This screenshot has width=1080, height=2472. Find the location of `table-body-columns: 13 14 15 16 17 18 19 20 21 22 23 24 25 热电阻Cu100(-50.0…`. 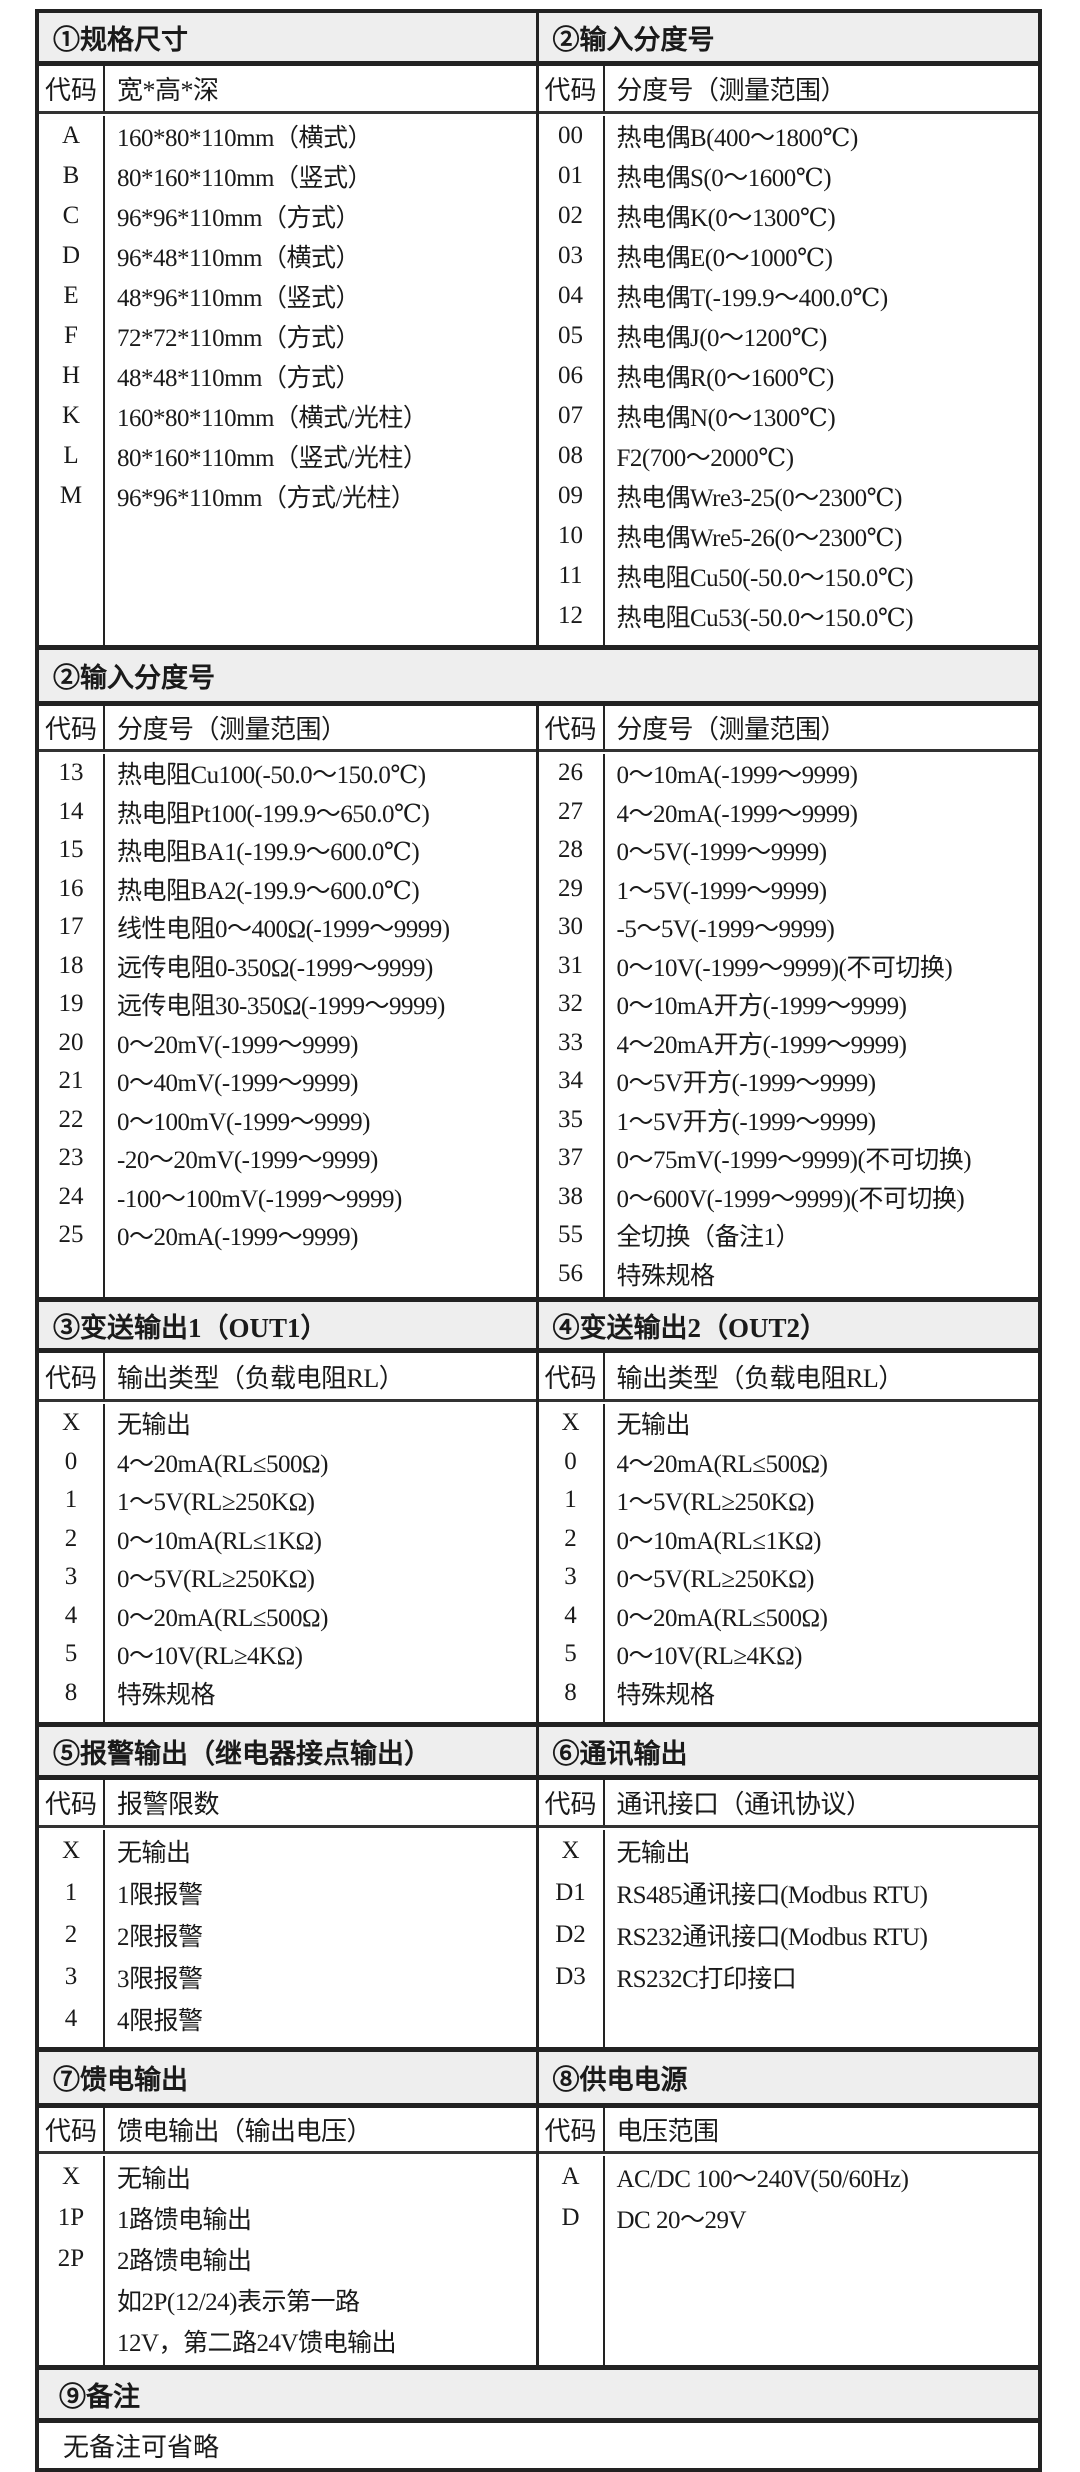

table-body-columns: 13 14 15 16 17 18 19 20 21 22 23 24 25 热电阻Cu100(-50.0… is located at coordinates (287, 1025).